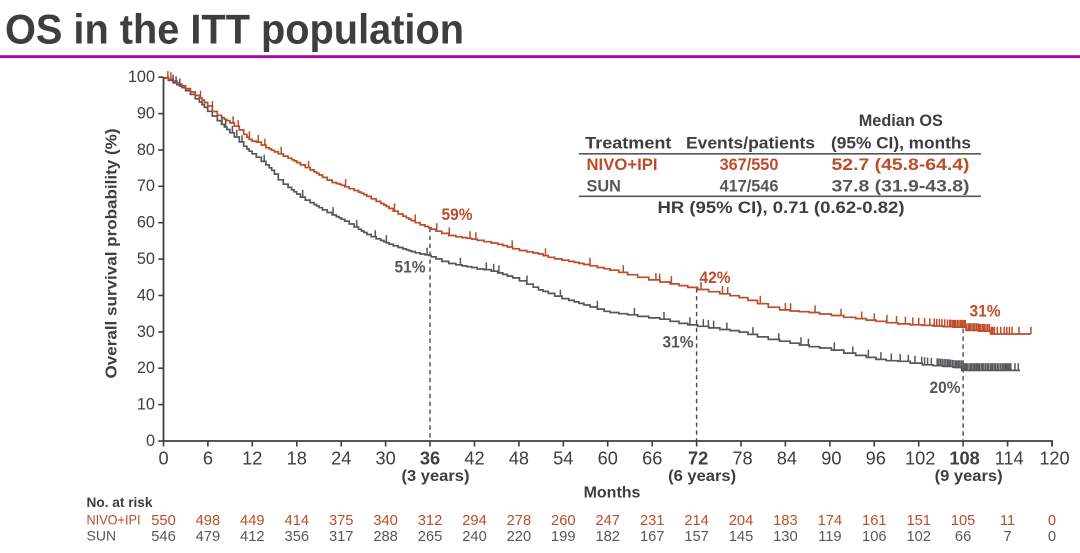  I want to click on svg-text: 40, so click(146, 295).